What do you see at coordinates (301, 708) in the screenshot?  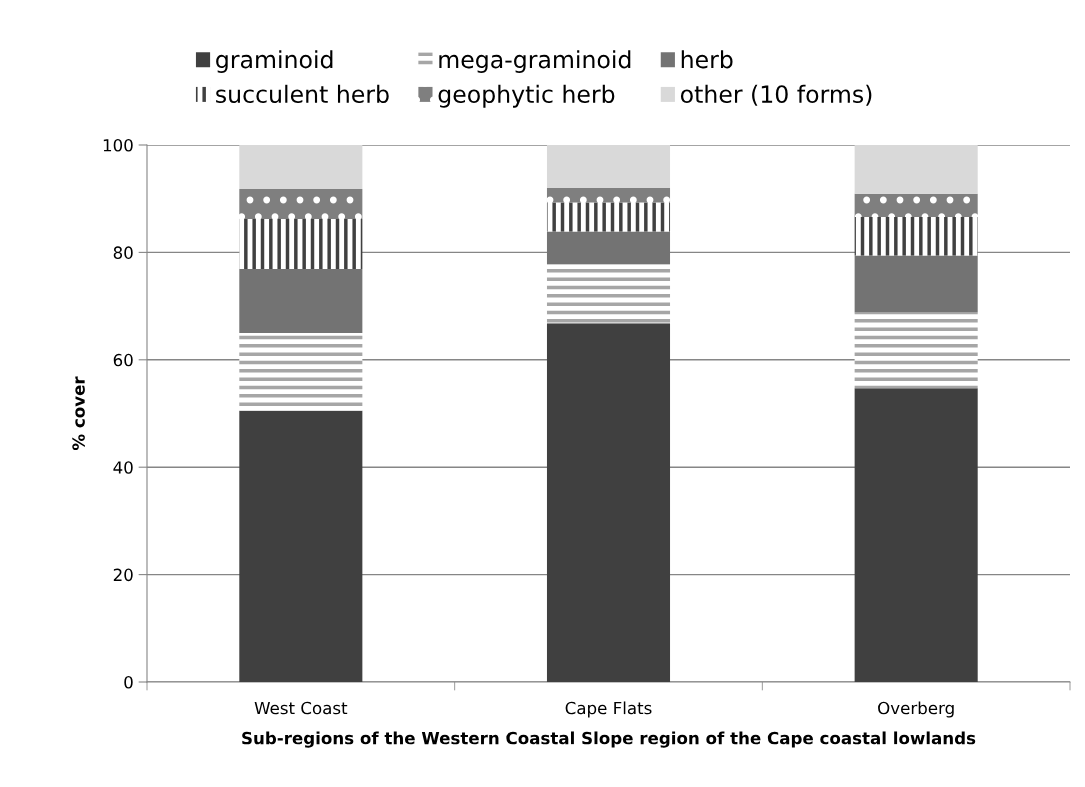 I see `x-tick-label: West Coast` at bounding box center [301, 708].